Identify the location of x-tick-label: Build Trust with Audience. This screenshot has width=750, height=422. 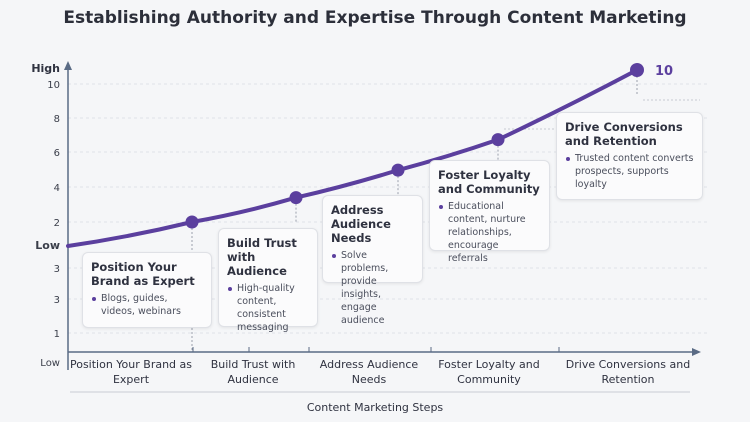
(253, 372).